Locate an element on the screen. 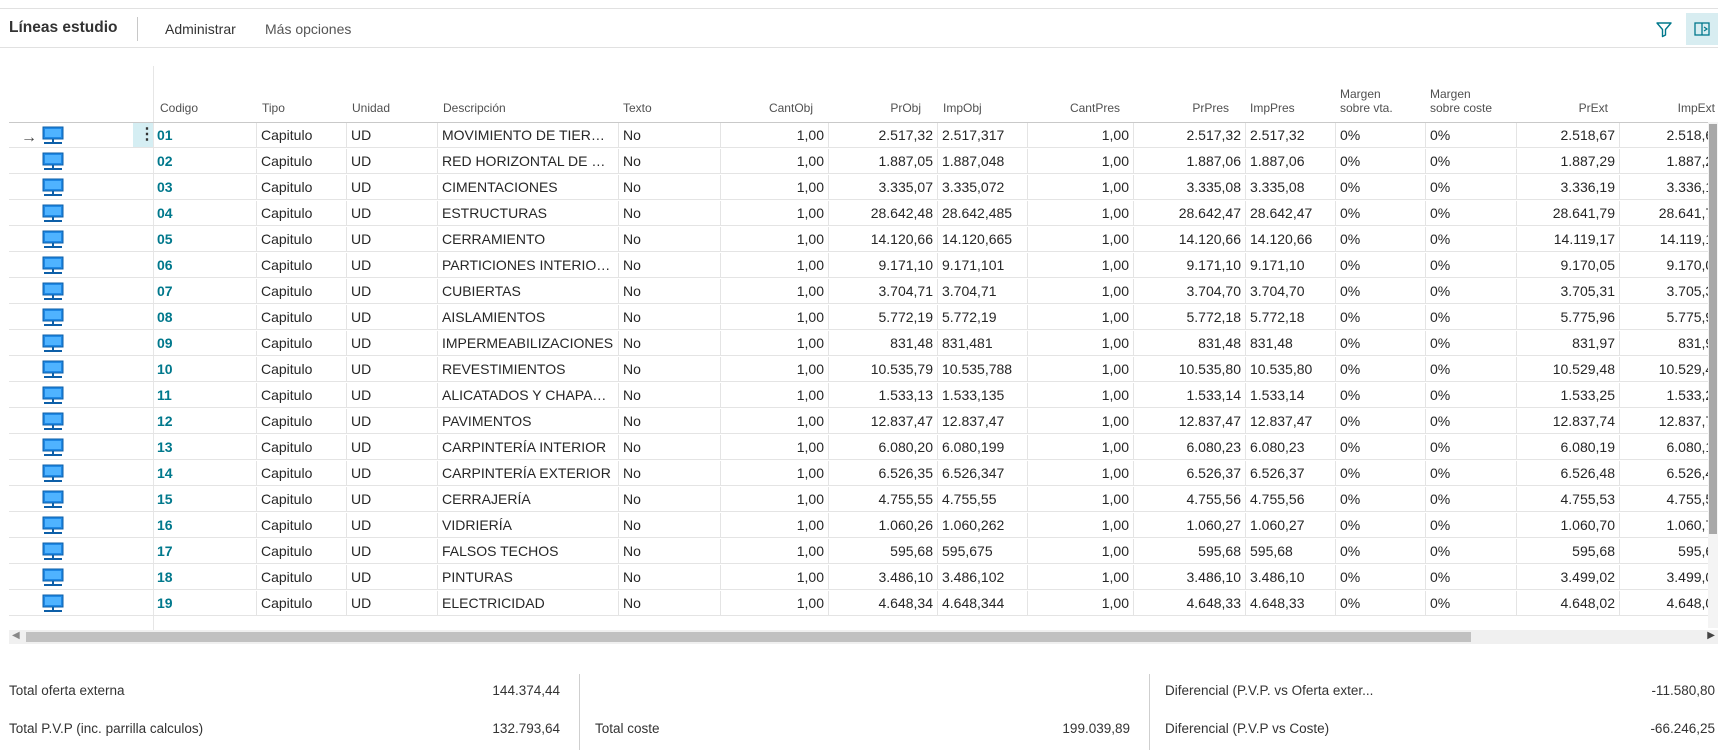 This screenshot has width=1725, height=750. cell-prpres: 3.704,70 is located at coordinates (1189, 291).